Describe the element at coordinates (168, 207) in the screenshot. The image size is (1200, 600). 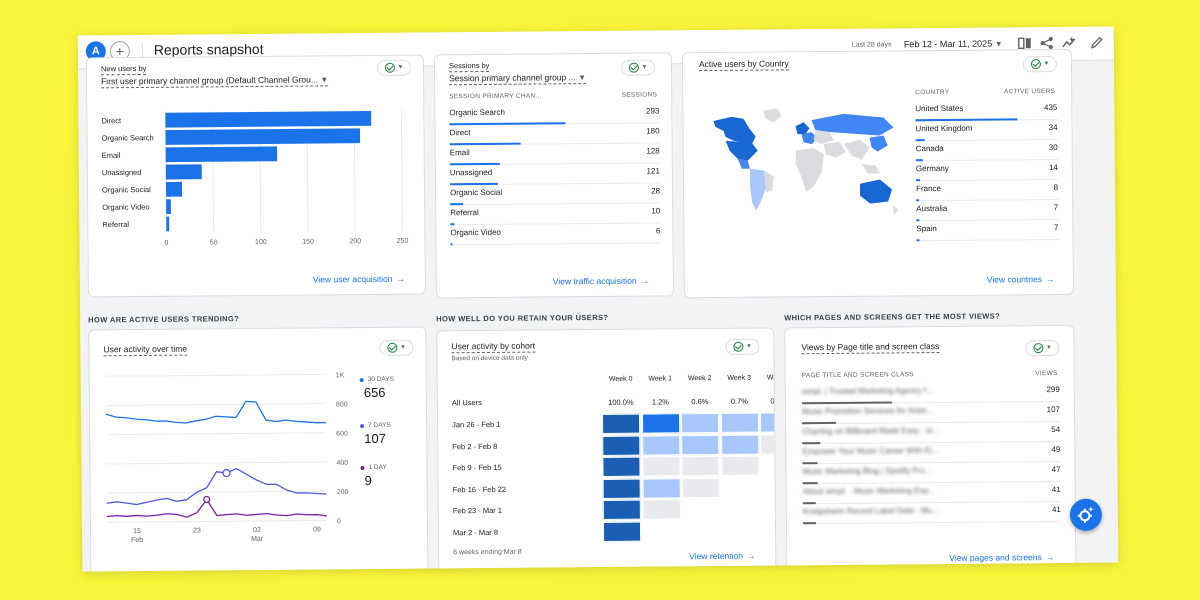
I see `bar-organic-video` at that location.